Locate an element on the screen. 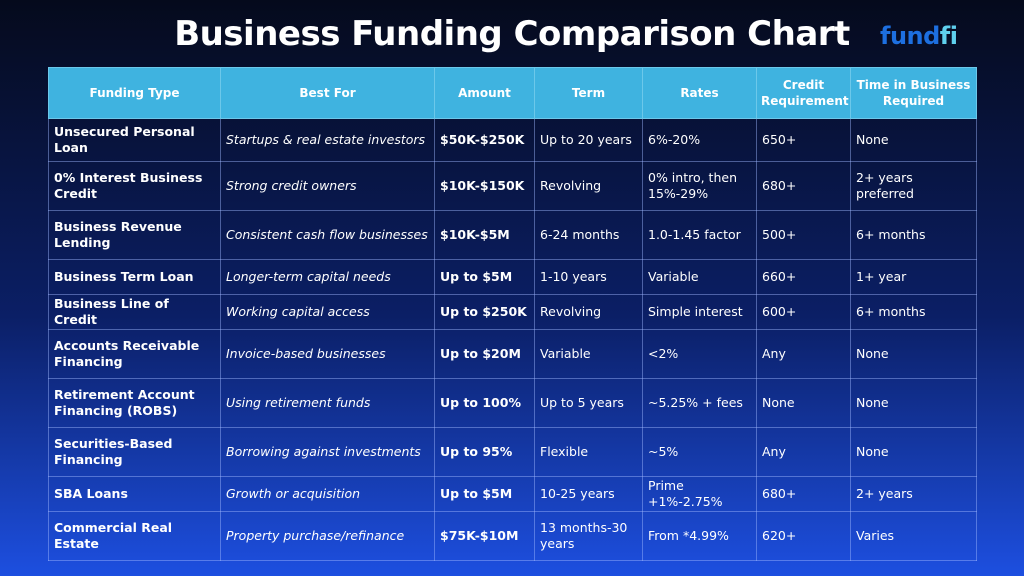  cell-best-for: Longer-term capital needs is located at coordinates (327, 277).